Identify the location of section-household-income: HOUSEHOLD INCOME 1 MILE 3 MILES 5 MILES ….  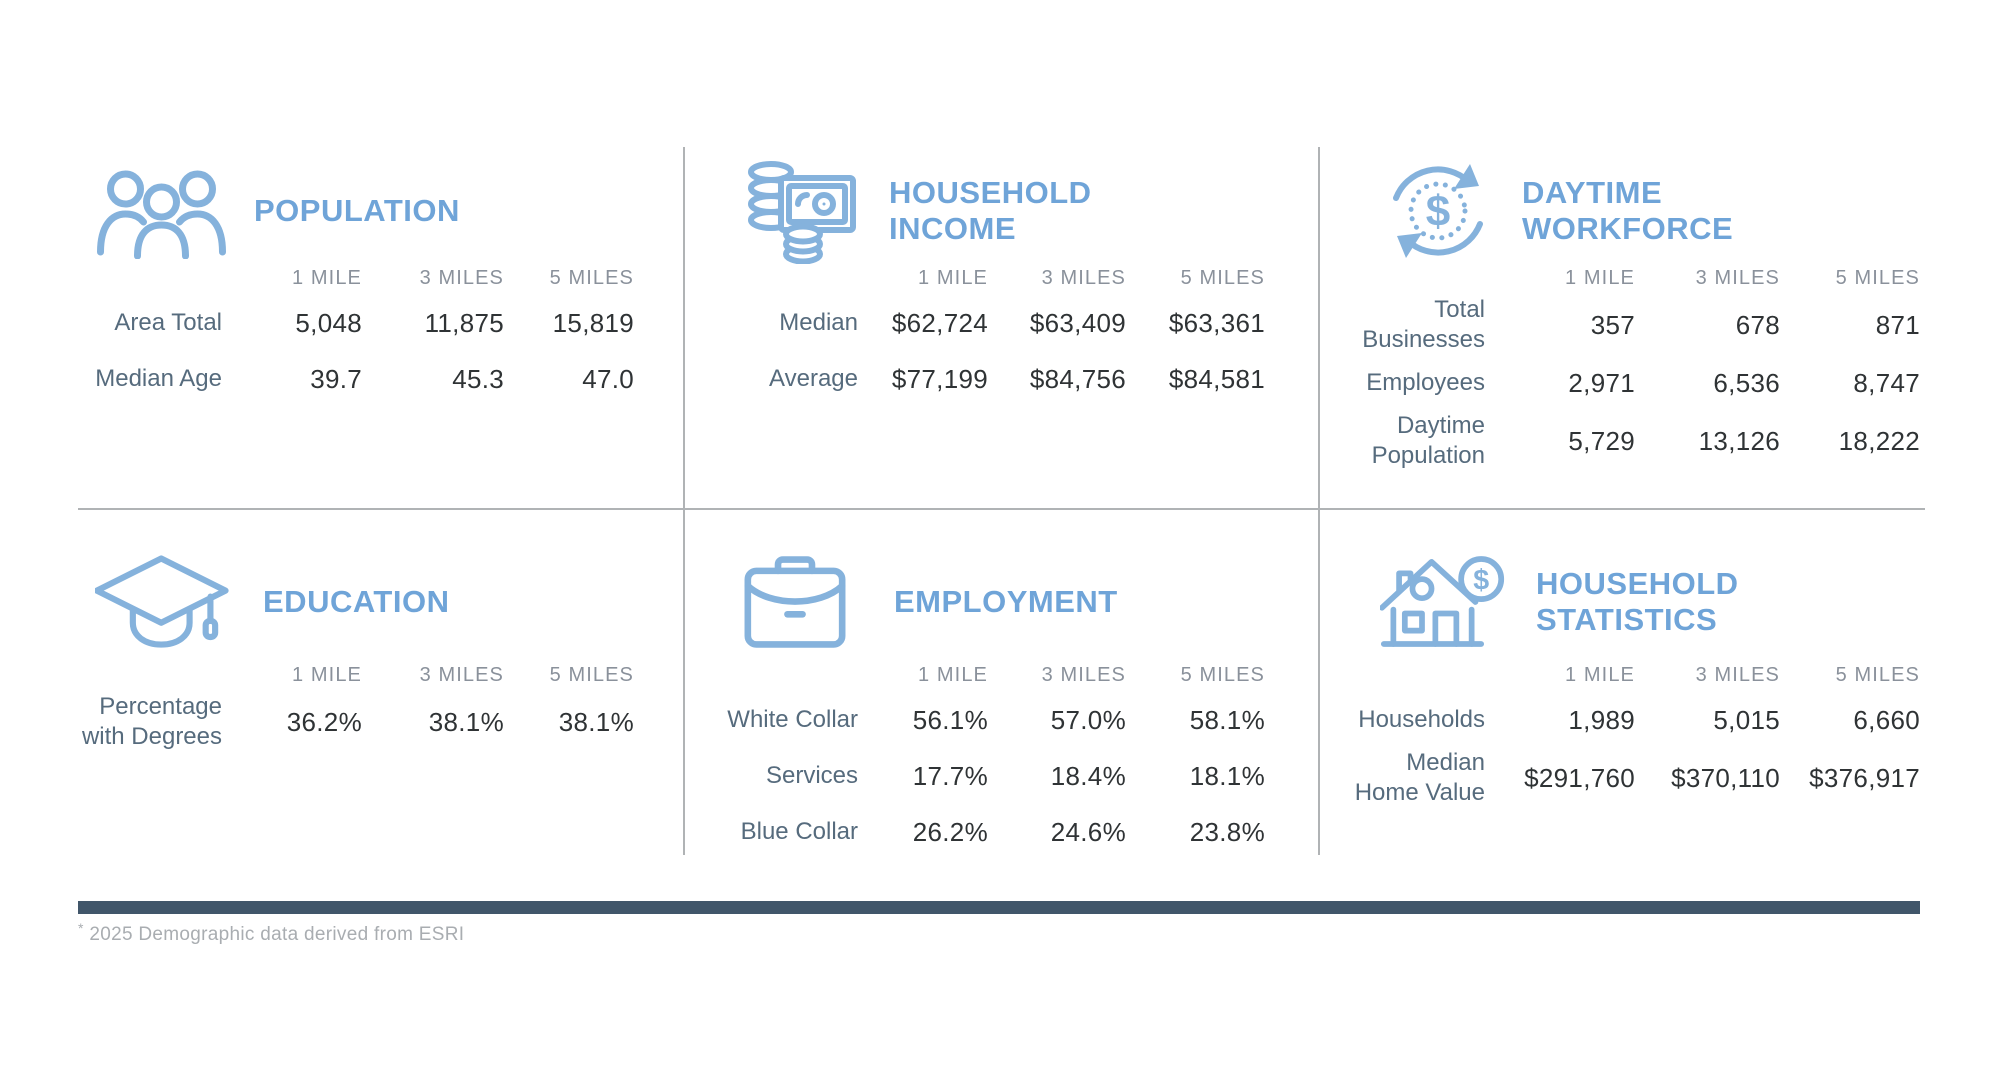
(1001, 327).